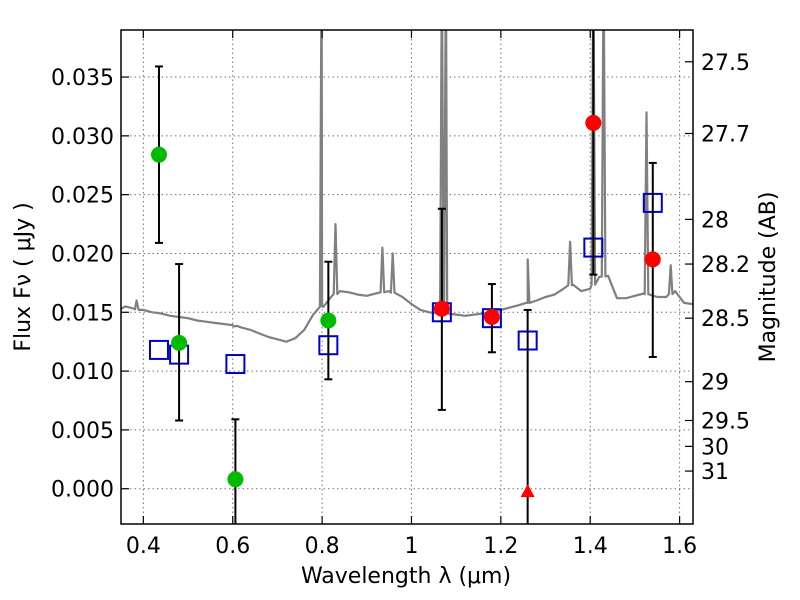 This screenshot has height=600, width=800. What do you see at coordinates (768, 277) in the screenshot?
I see `y2-axis-label: Magnitude (AB)` at bounding box center [768, 277].